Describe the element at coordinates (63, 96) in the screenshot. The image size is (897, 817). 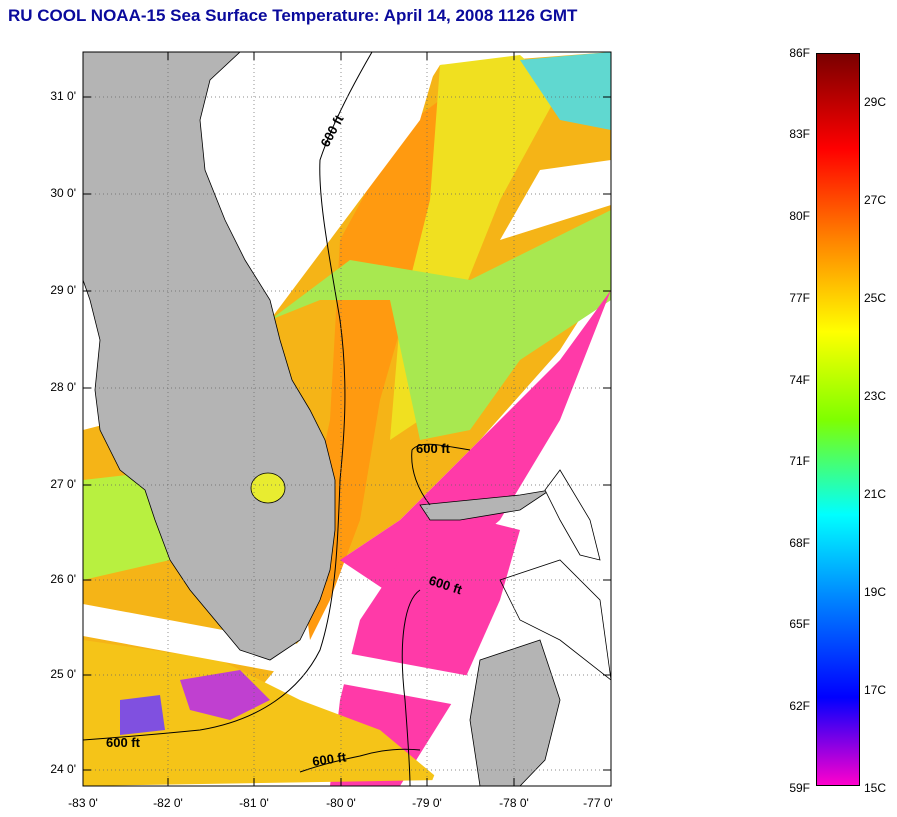
I see `lat-label-31: 31 0'` at that location.